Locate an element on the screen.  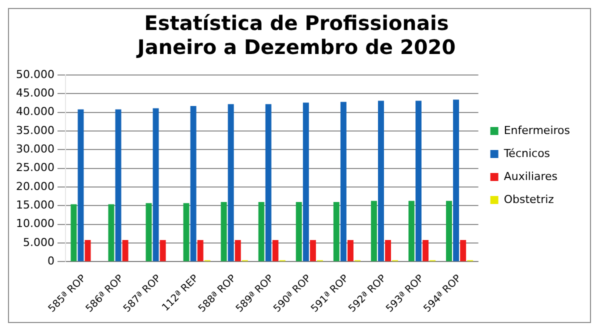
y-tick-label: 10.000 is located at coordinates (35, 223).